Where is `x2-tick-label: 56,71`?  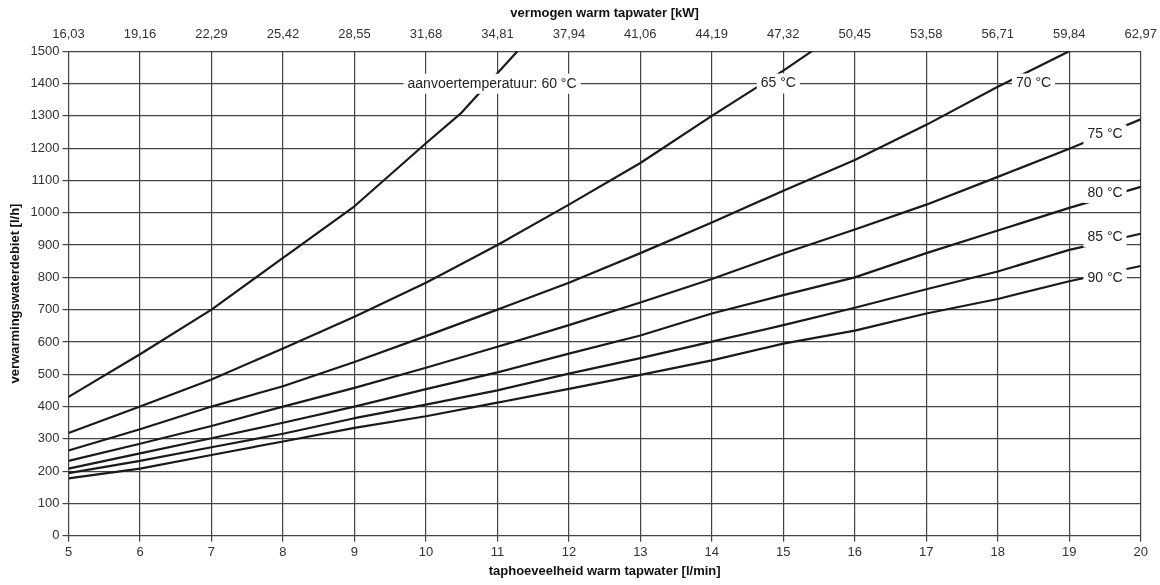 x2-tick-label: 56,71 is located at coordinates (998, 33).